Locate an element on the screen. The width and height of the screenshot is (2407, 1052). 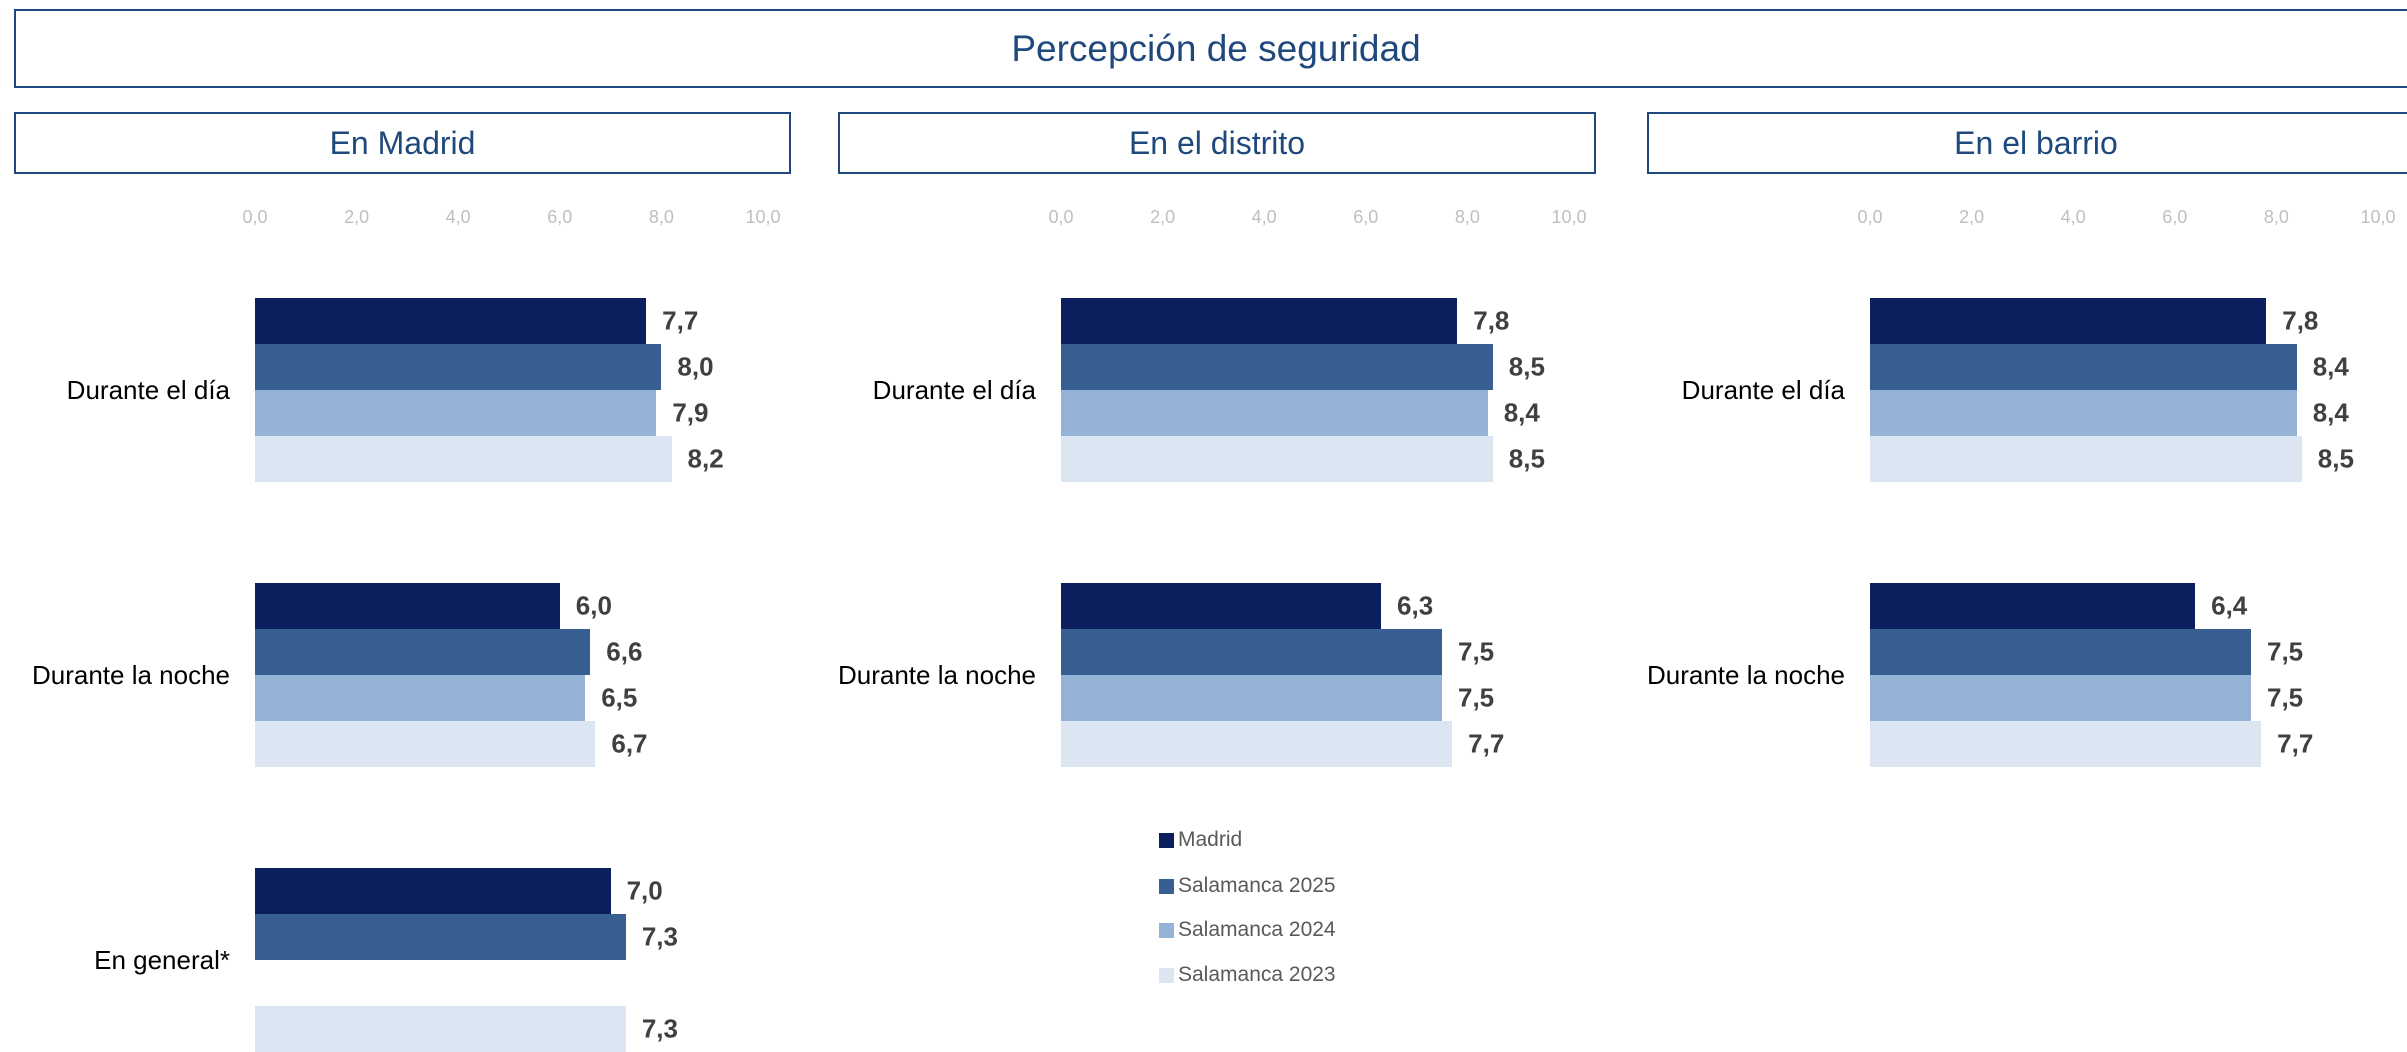
value-label: 8,2 is located at coordinates (705, 458).